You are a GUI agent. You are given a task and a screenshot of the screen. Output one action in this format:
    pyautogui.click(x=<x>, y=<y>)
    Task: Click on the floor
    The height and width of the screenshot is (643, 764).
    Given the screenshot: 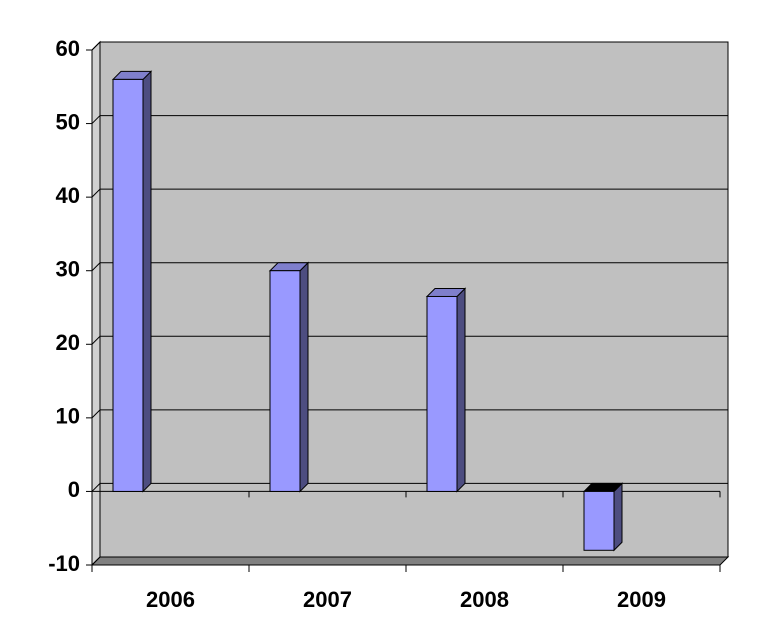 What is the action you would take?
    pyautogui.click(x=410, y=561)
    